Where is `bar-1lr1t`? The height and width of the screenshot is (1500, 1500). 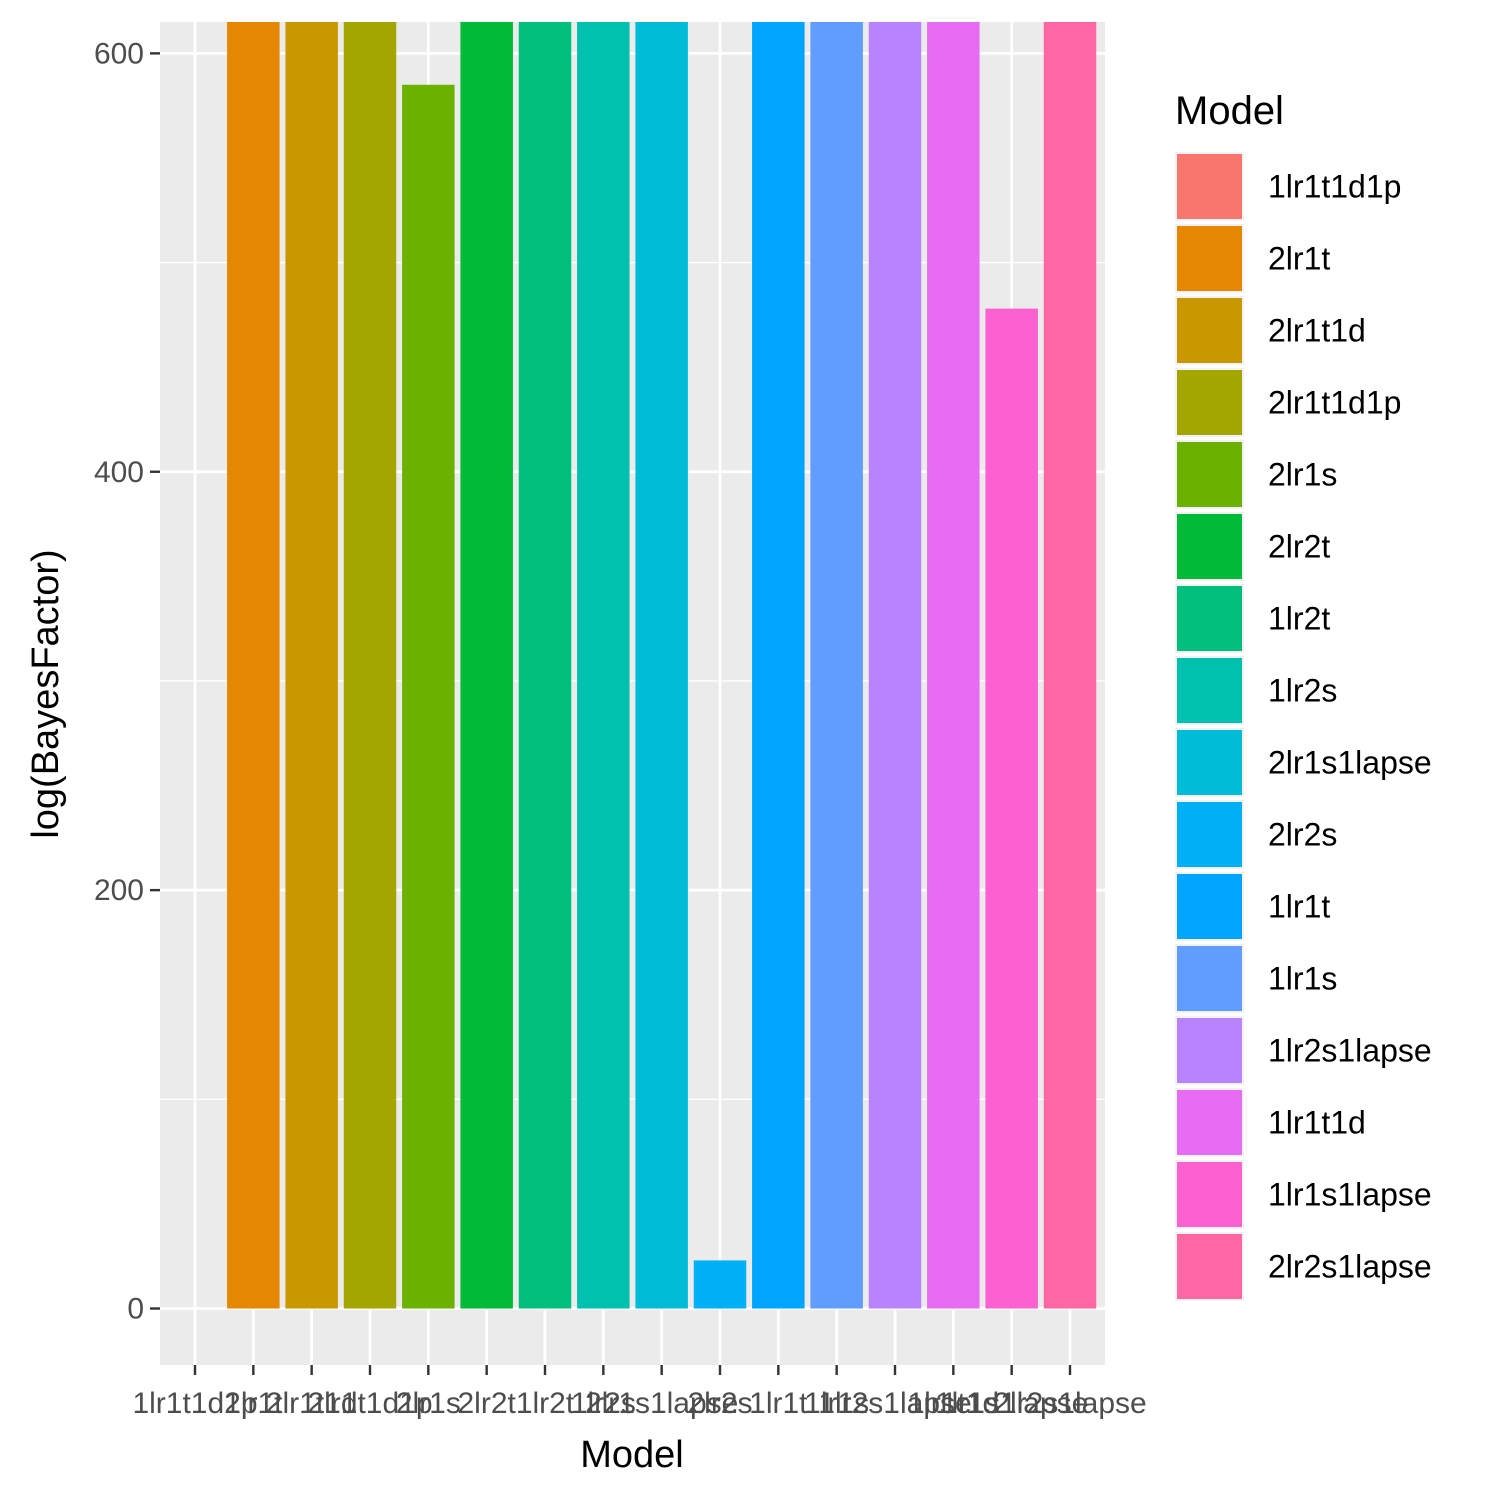 bar-1lr1t is located at coordinates (778, 665).